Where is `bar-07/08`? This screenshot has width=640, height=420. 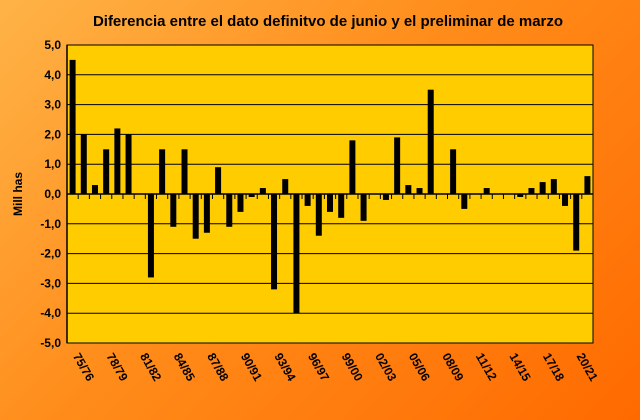
bar-07/08 is located at coordinates (430, 141).